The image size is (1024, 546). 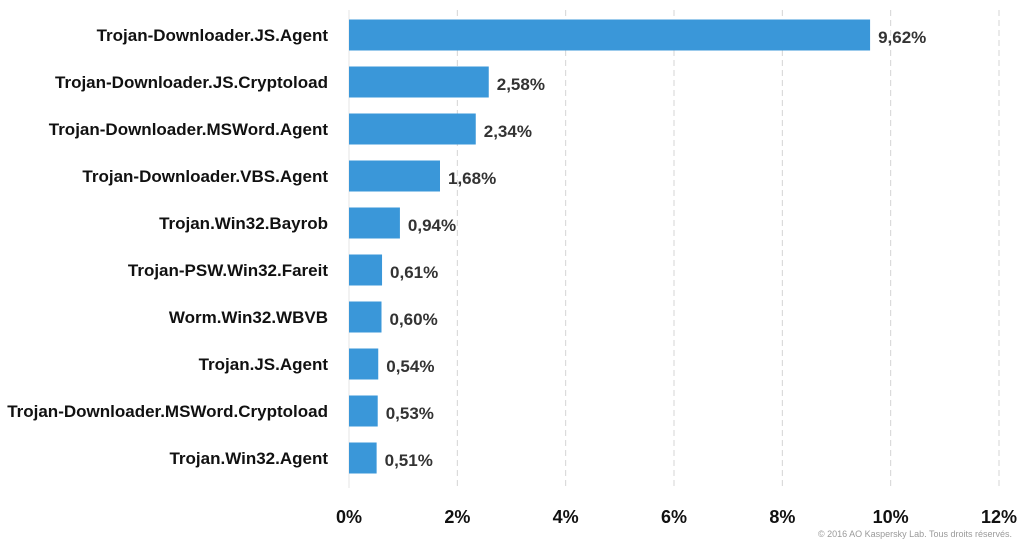 I want to click on value-label: 0,60%, so click(x=414, y=319).